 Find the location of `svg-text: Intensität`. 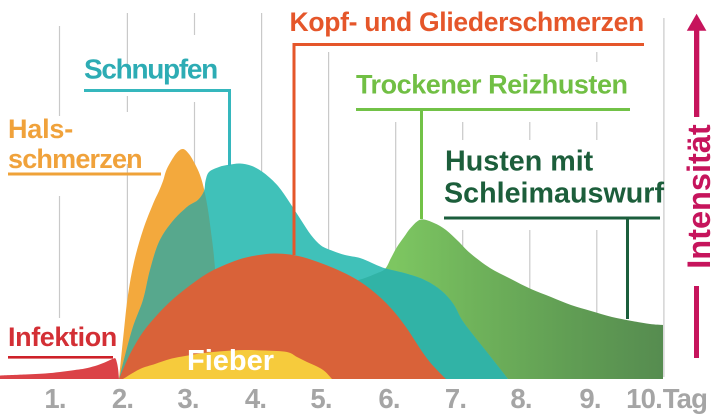

svg-text: Intensität is located at coordinates (699, 196).